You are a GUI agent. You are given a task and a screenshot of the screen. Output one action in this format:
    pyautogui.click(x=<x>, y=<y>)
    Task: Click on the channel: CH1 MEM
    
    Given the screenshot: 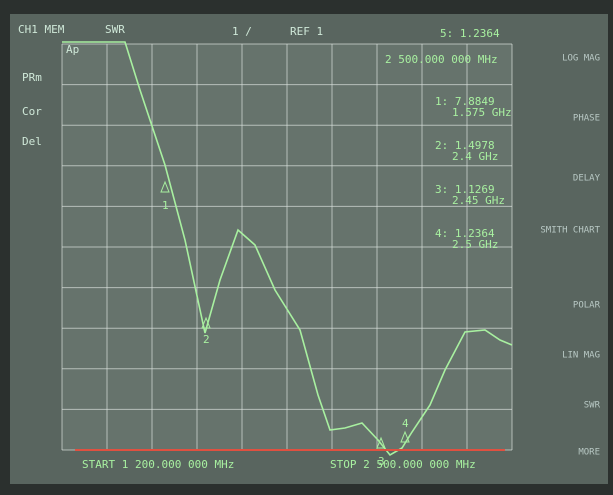 What is the action you would take?
    pyautogui.click(x=41, y=29)
    